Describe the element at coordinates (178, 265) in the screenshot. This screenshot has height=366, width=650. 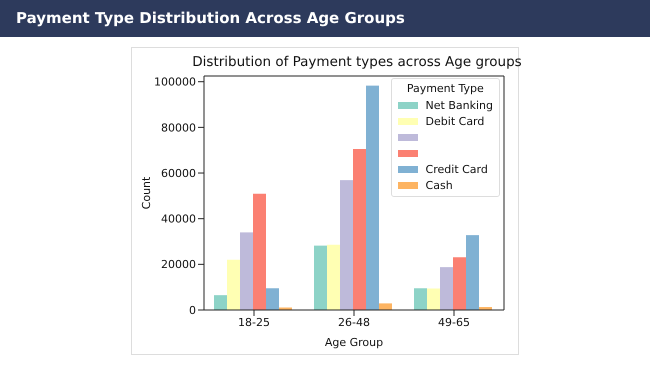
I see `y-tick-label: 20000` at that location.